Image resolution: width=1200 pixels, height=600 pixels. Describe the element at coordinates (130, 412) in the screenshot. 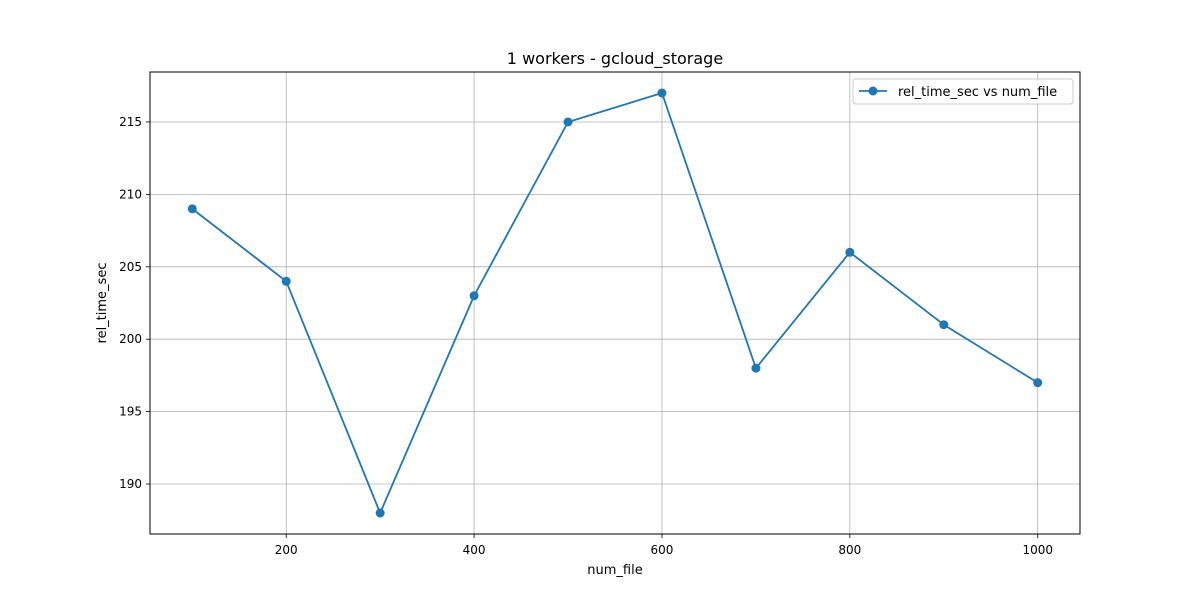

I see `y-tick-label: 195` at that location.